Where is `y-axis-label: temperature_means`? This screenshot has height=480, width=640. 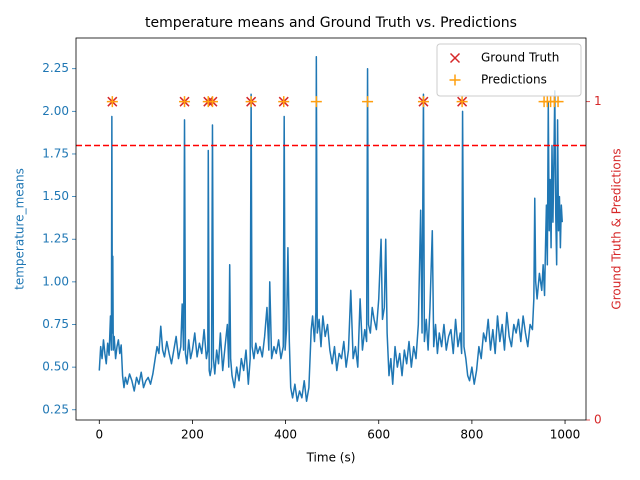
y-axis-label: temperature_means is located at coordinates (20, 229).